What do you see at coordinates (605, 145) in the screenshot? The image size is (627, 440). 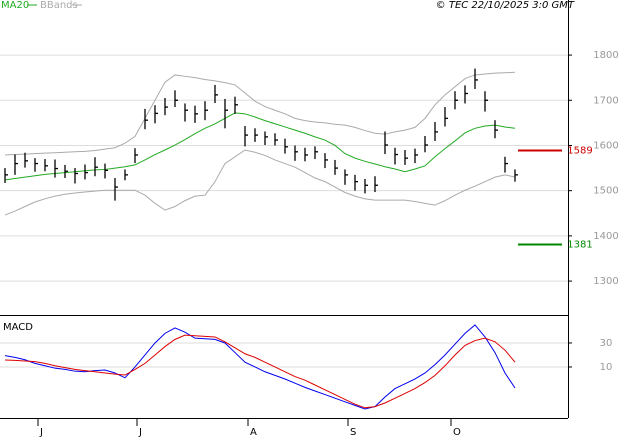 I see `y-tick-label: 1600` at bounding box center [605, 145].